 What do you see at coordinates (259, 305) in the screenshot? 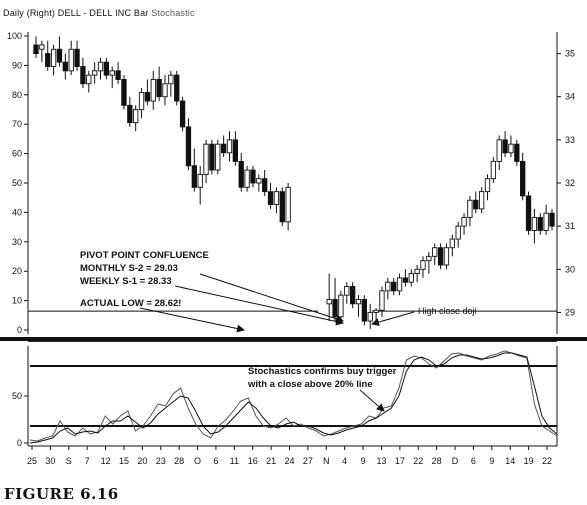
I see `weekly-arrow` at bounding box center [259, 305].